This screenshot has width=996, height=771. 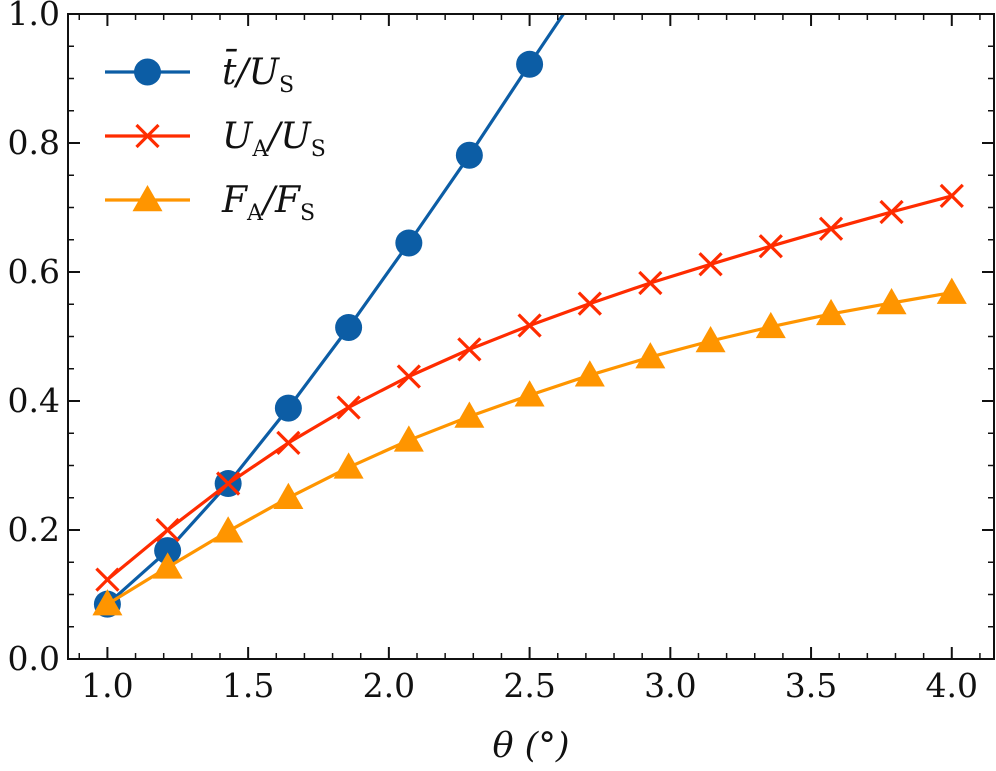 What do you see at coordinates (199, 73) in the screenshot?
I see `legend-entry-1: t̄/US` at bounding box center [199, 73].